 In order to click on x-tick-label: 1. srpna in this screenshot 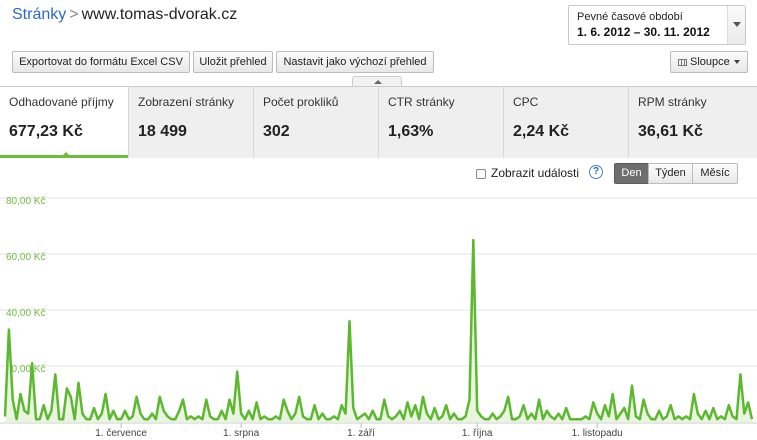, I will do `click(241, 433)`.